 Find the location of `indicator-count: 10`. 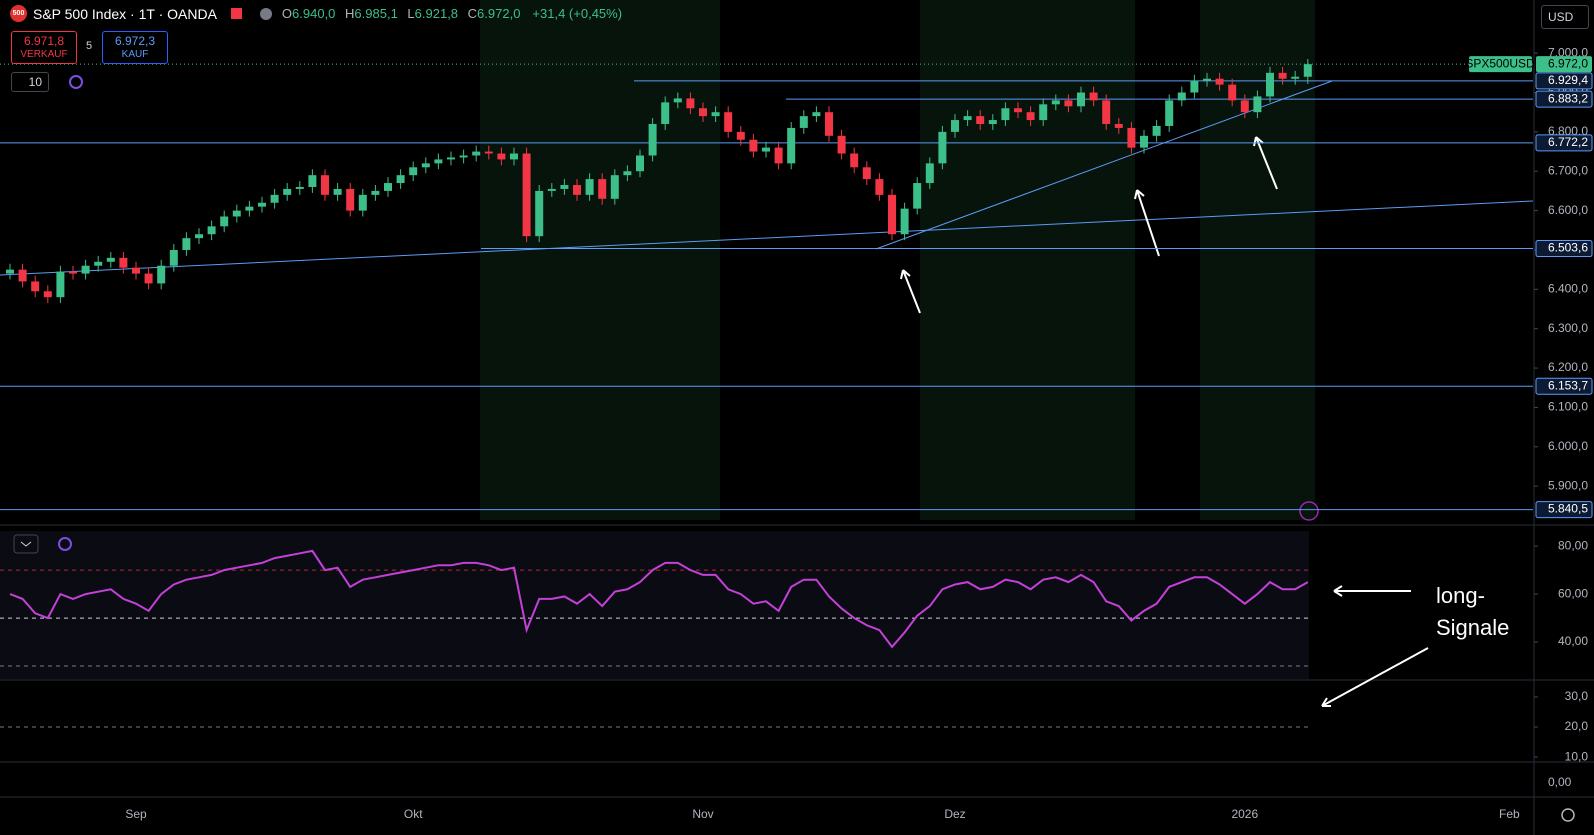

indicator-count: 10 is located at coordinates (30, 82).